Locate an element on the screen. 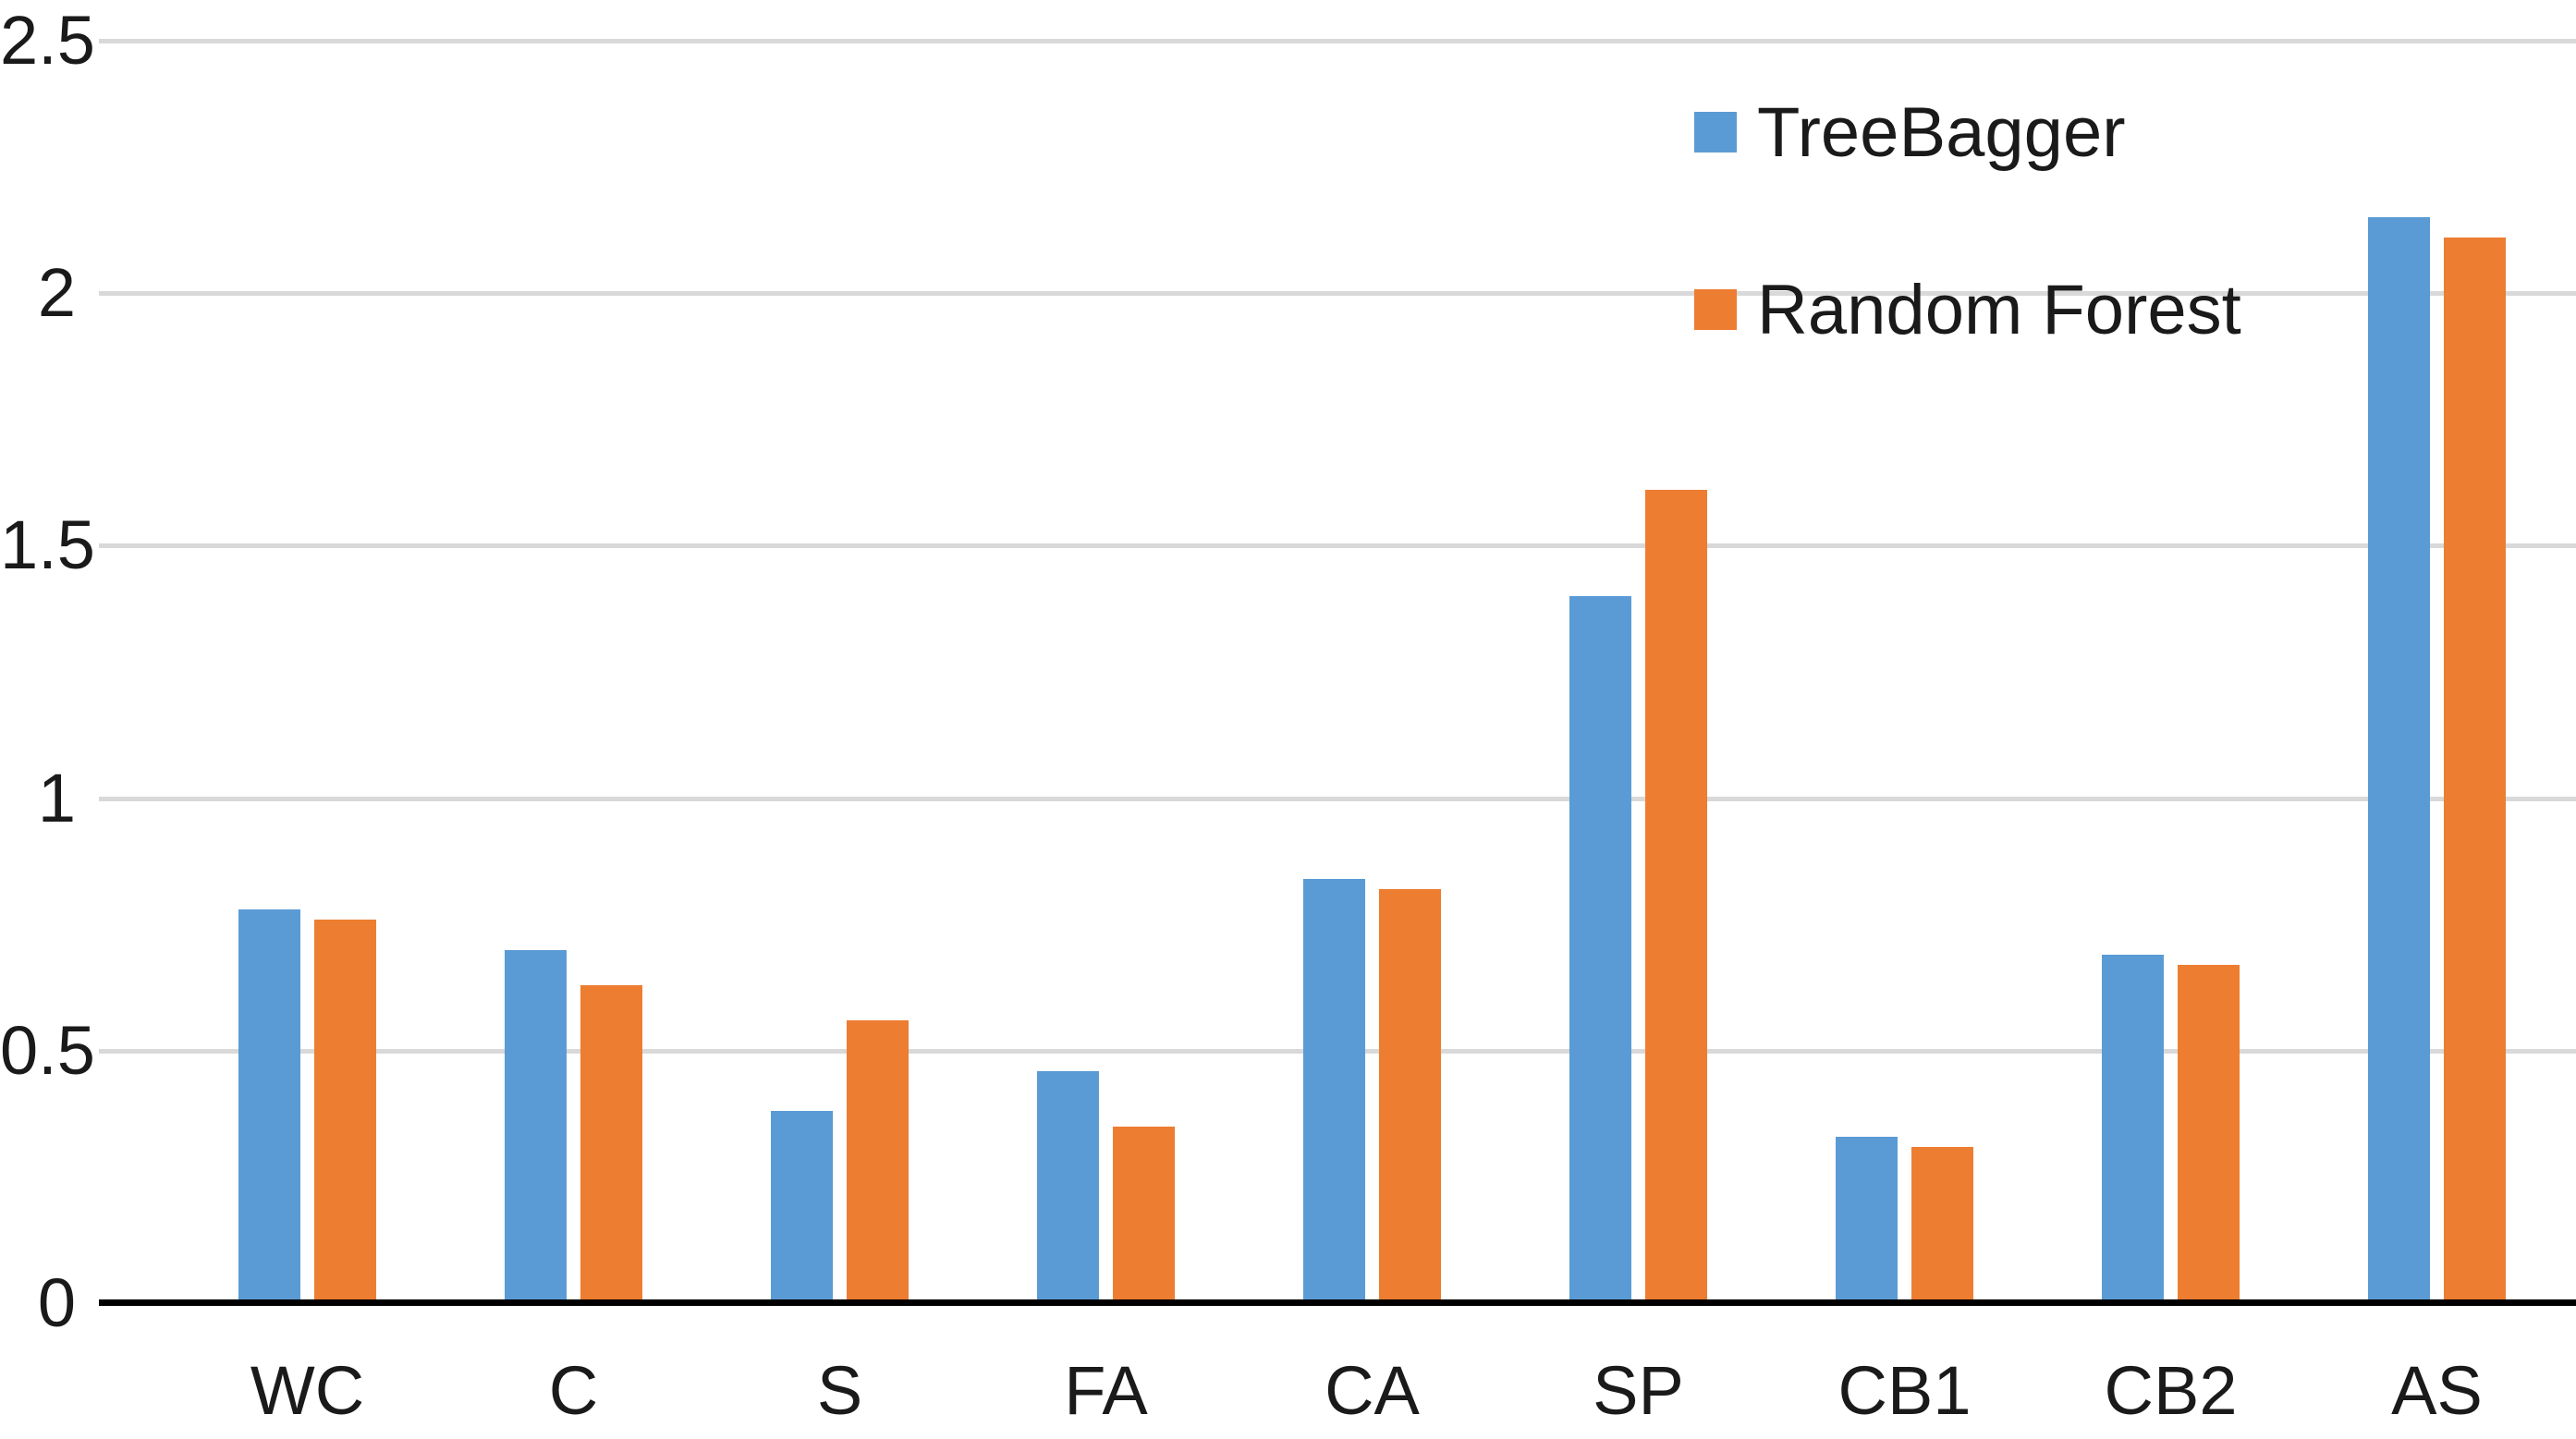 The height and width of the screenshot is (1439, 2576). bar-C-treebagger is located at coordinates (536, 1126).